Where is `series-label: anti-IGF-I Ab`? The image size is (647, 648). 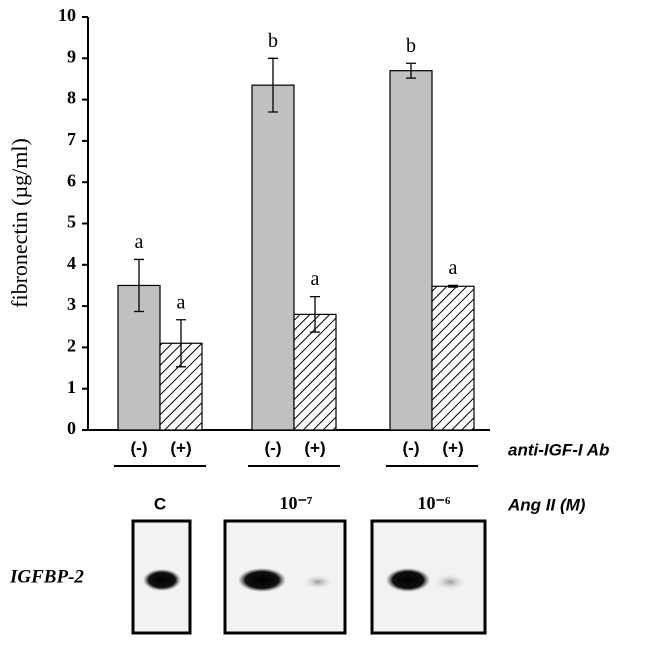
series-label: anti-IGF-I Ab is located at coordinates (558, 449).